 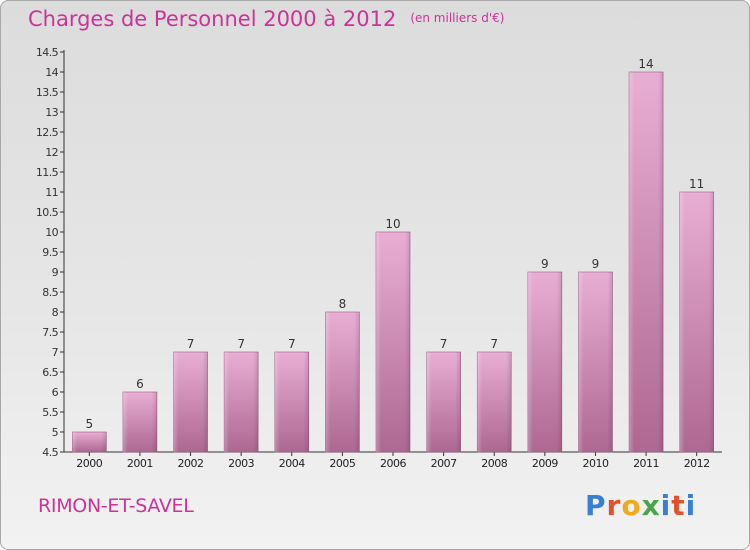 What do you see at coordinates (696, 322) in the screenshot?
I see `bar-shade-2012` at bounding box center [696, 322].